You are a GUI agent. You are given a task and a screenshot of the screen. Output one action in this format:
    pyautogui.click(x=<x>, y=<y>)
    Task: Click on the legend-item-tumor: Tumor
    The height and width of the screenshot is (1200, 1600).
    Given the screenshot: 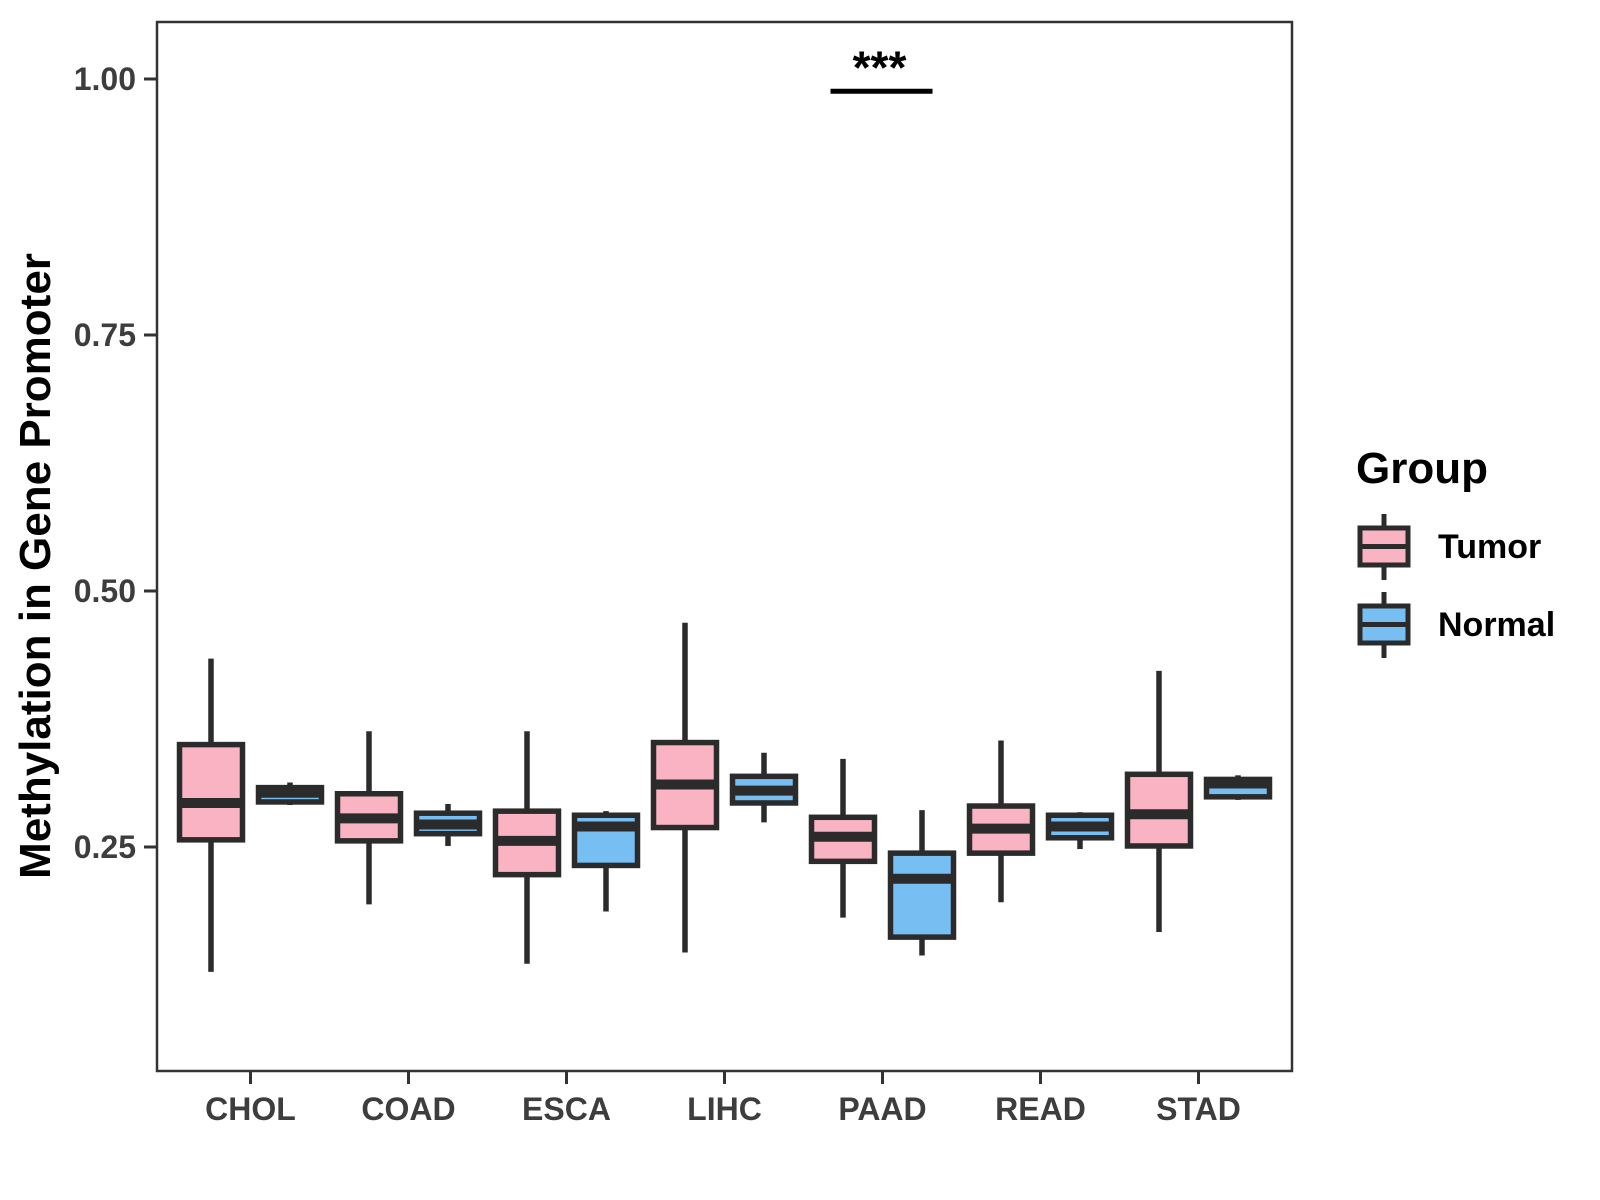 What is the action you would take?
    pyautogui.click(x=1455, y=547)
    